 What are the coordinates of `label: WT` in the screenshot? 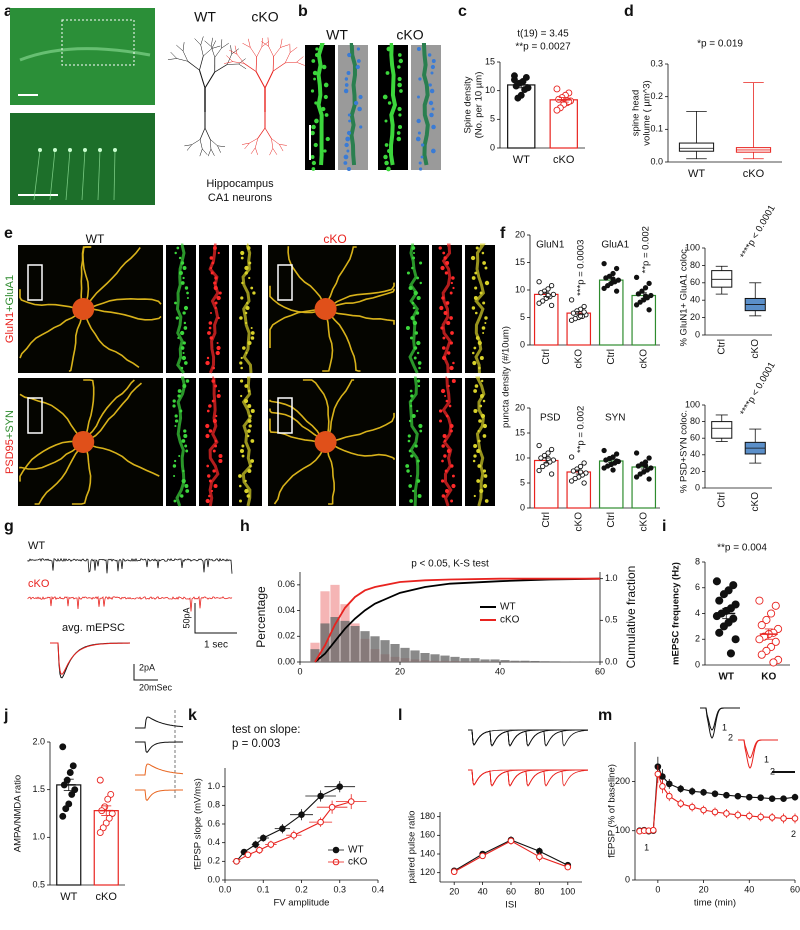 It's located at (337, 35).